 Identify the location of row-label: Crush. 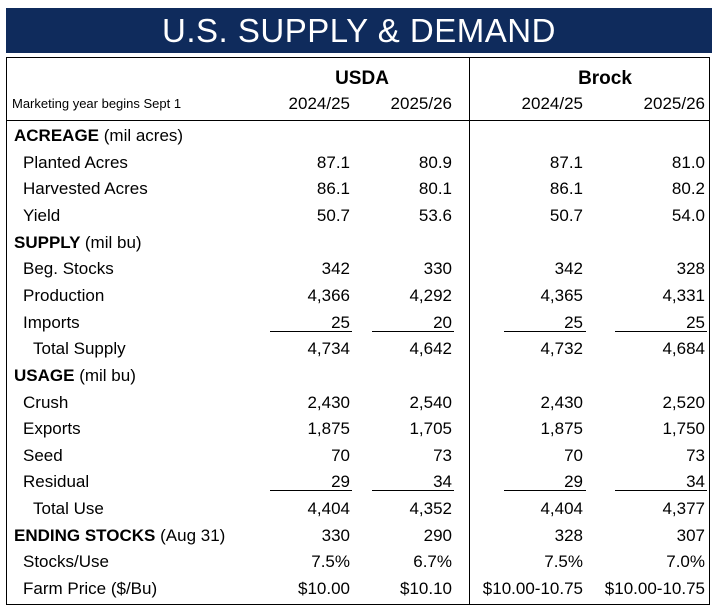
(45, 403).